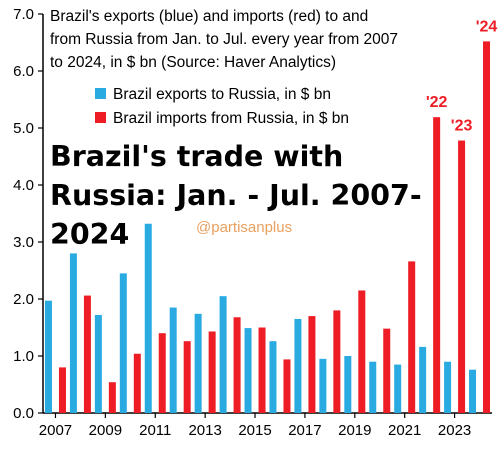 The image size is (500, 450). I want to click on y-tick-label: 0.0, so click(23, 413).